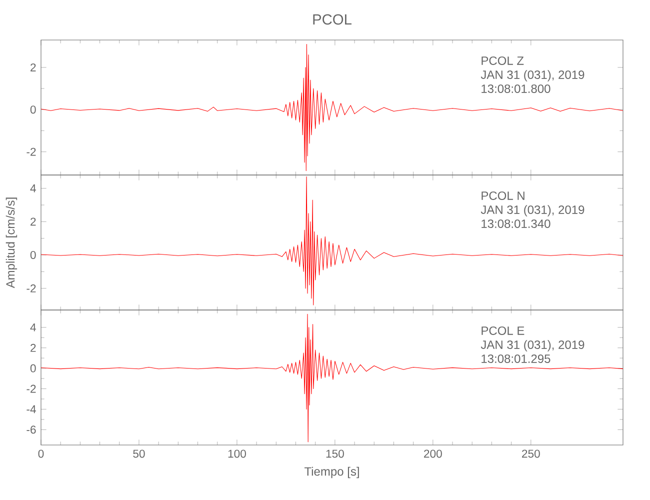 The height and width of the screenshot is (500, 650). I want to click on y-axis-title: Amplitud [cm/s/s], so click(12, 243).